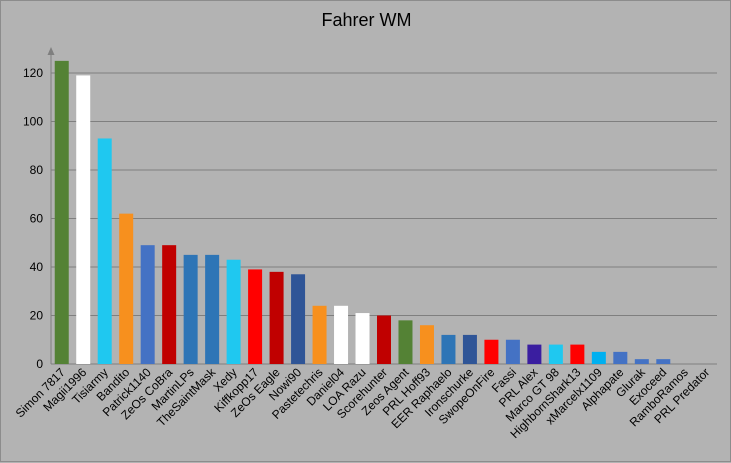 The width and height of the screenshot is (731, 463). I want to click on chart-title: Fahrer WM, so click(366, 20).